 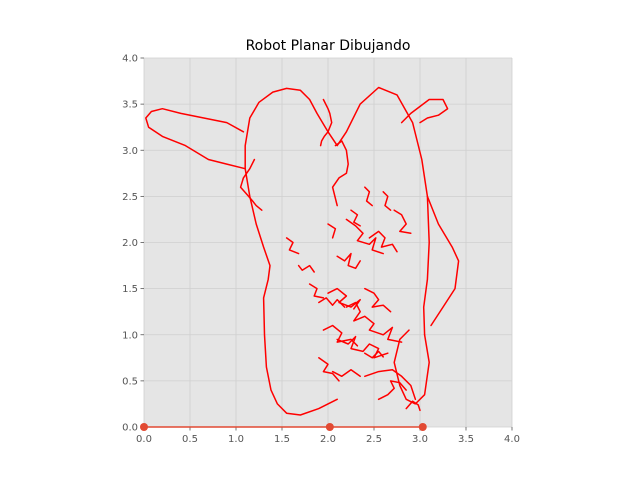 What do you see at coordinates (466, 439) in the screenshot?
I see `x-tick-label: 3.5` at bounding box center [466, 439].